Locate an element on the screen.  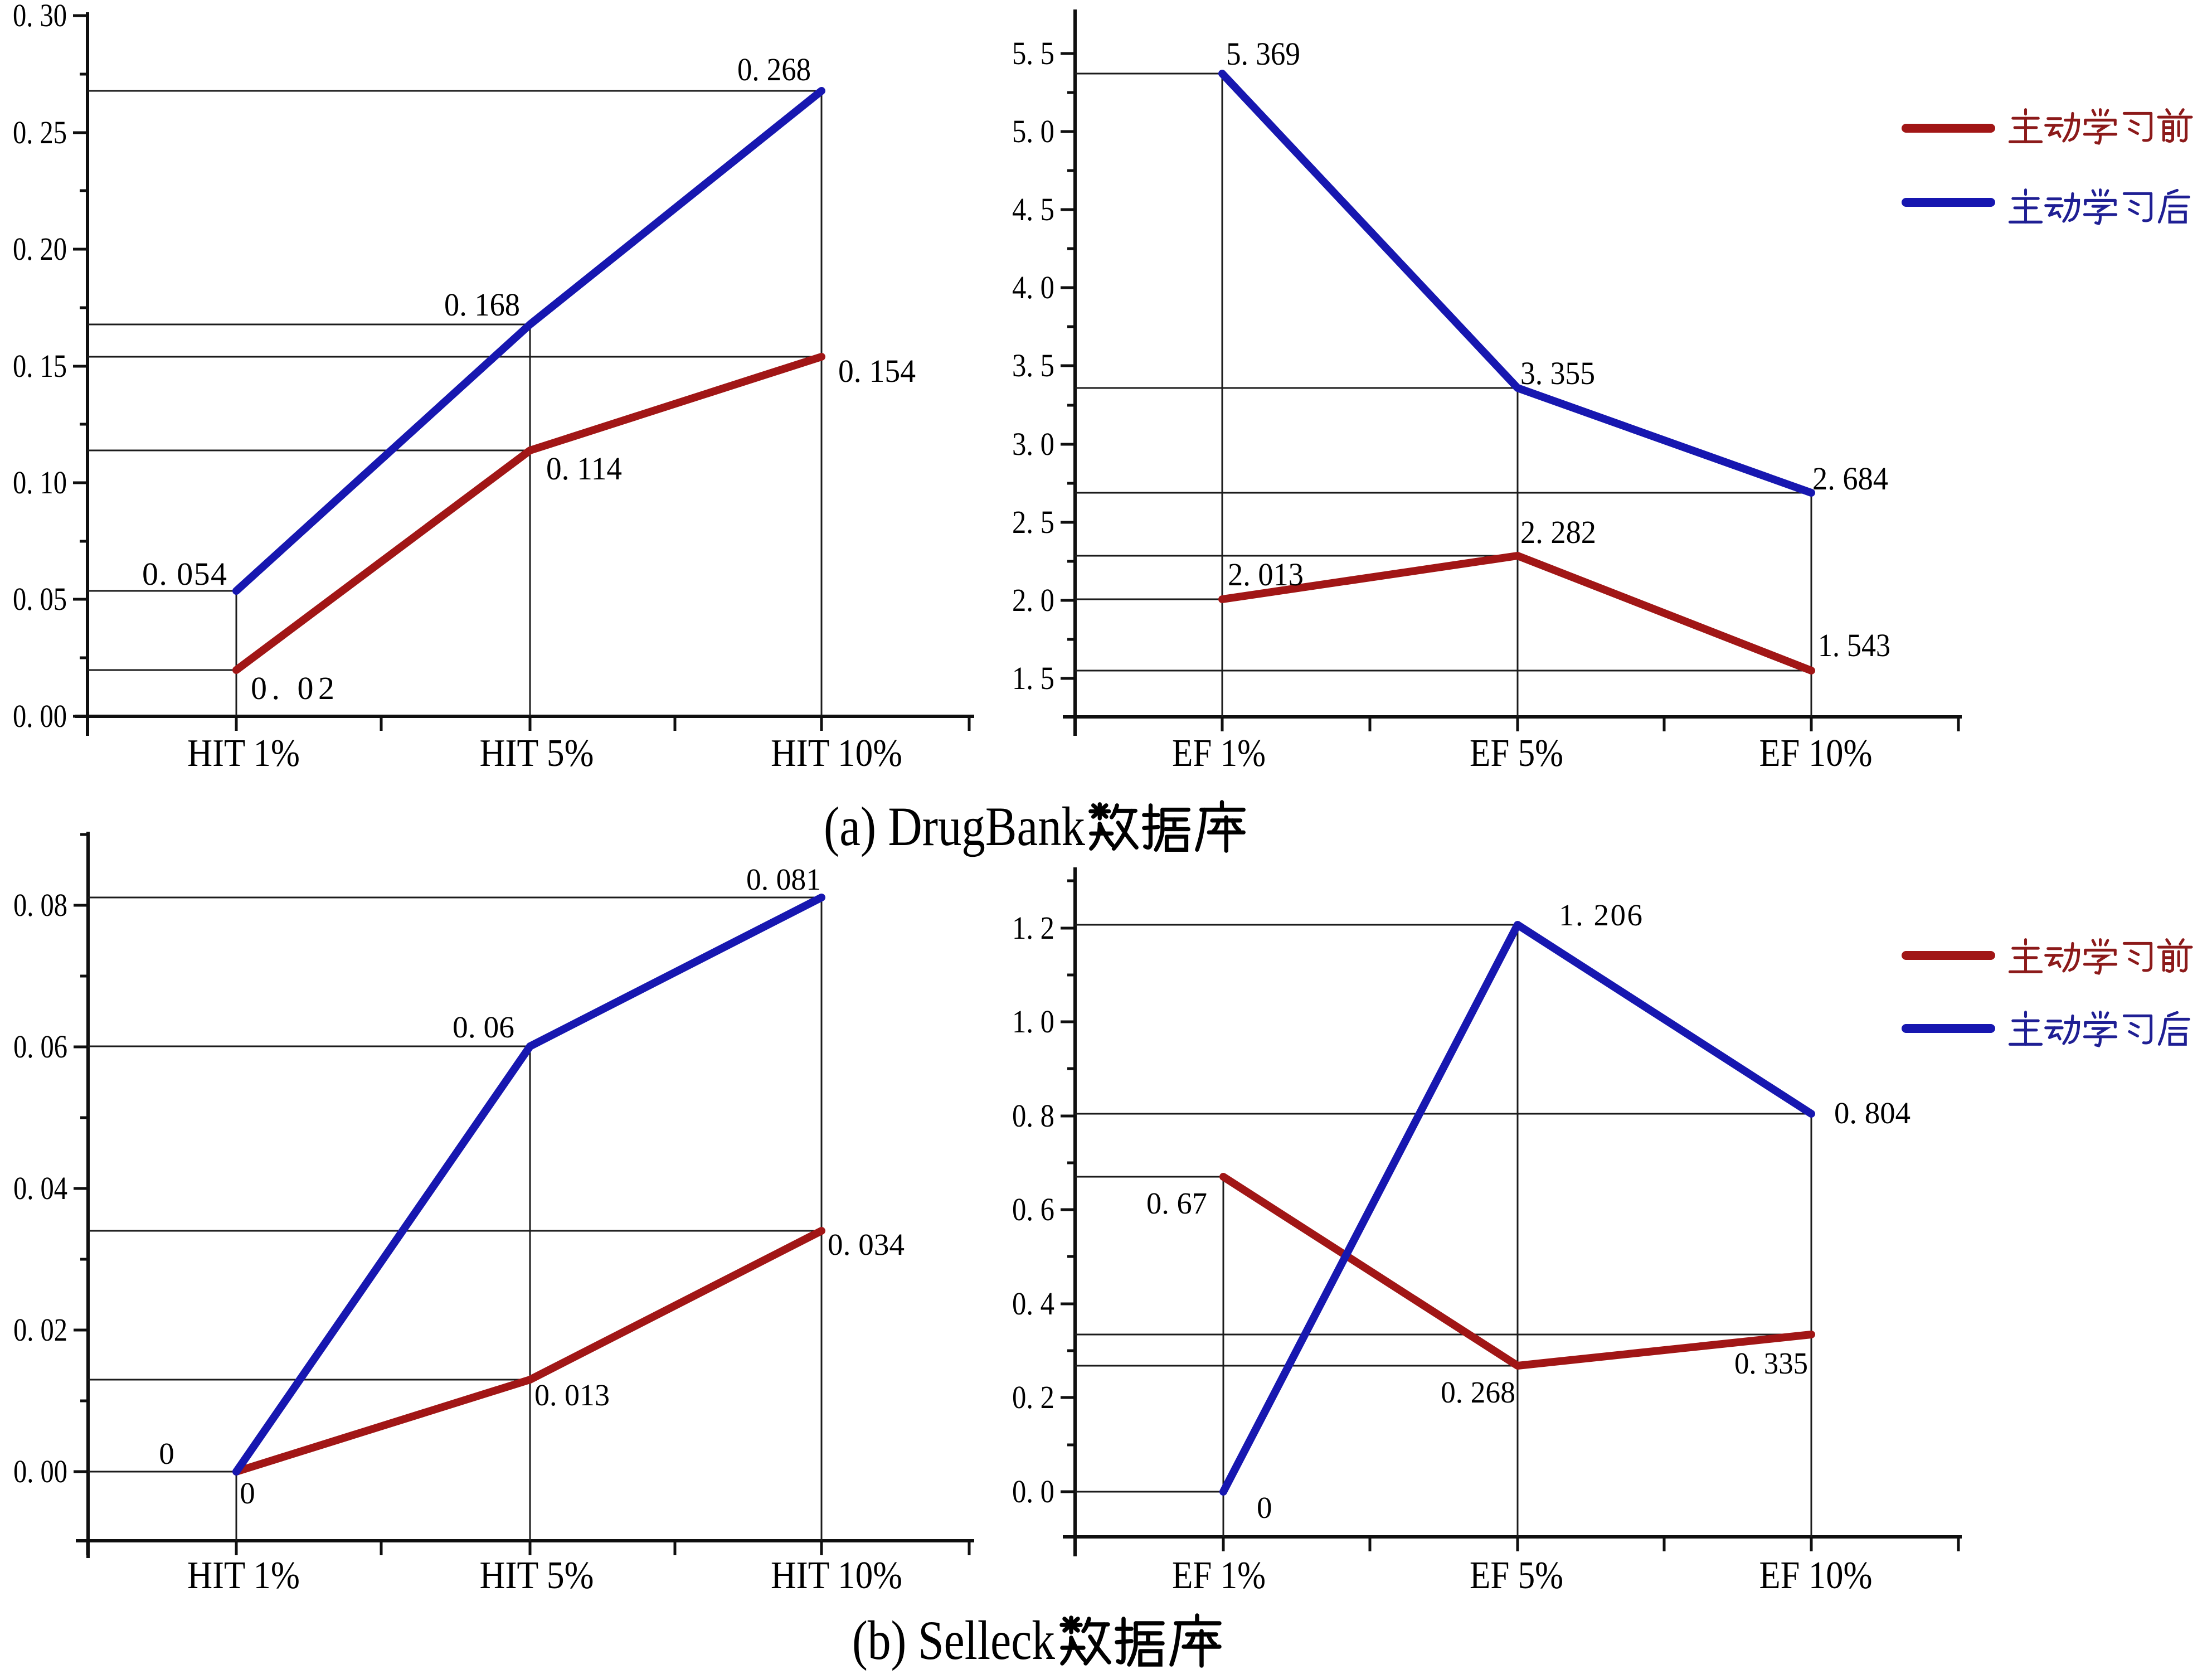
svg-text: 5. 5 is located at coordinates (1033, 53).